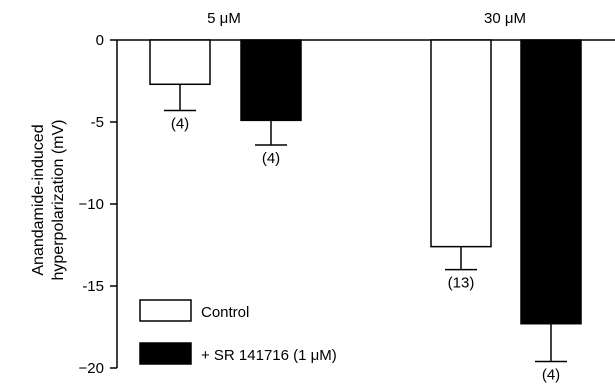 The image size is (615, 392). I want to click on y-tick-label-0: 0, so click(100, 40).